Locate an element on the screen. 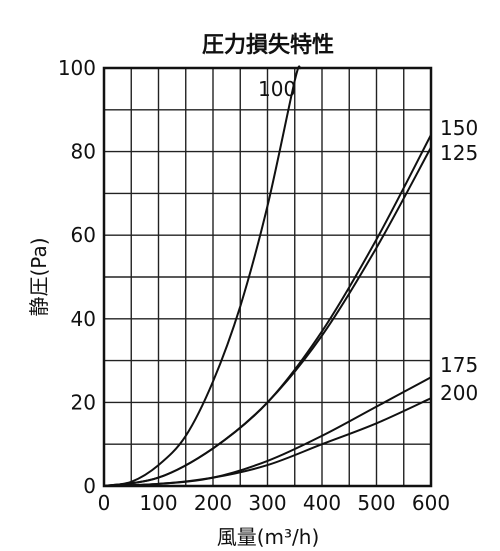  y-axis-ticks: 0 20 40 60 80 100 is located at coordinates (77, 277).